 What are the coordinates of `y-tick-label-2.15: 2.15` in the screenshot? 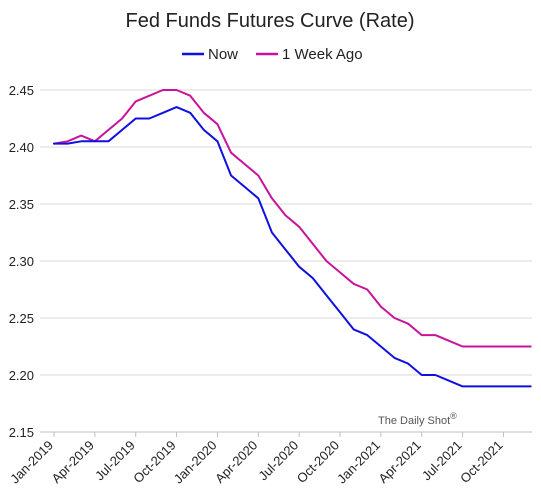 It's located at (21, 432).